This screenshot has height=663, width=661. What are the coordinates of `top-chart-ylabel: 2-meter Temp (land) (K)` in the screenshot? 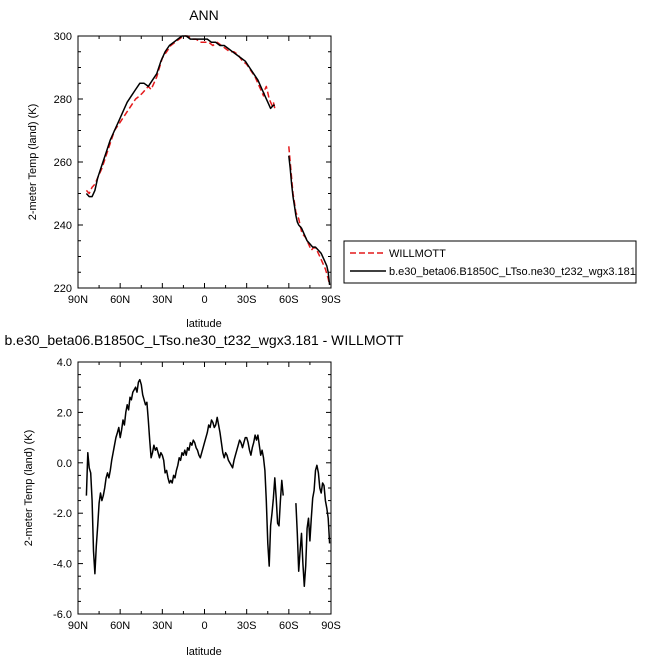 It's located at (33, 162).